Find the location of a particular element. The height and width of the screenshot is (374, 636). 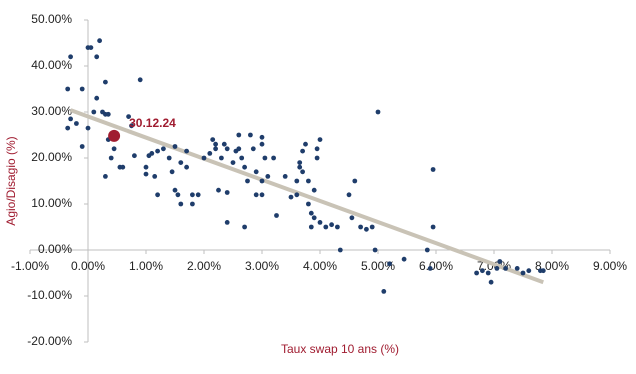

y-tick-label: 40.00% is located at coordinates (51, 65).